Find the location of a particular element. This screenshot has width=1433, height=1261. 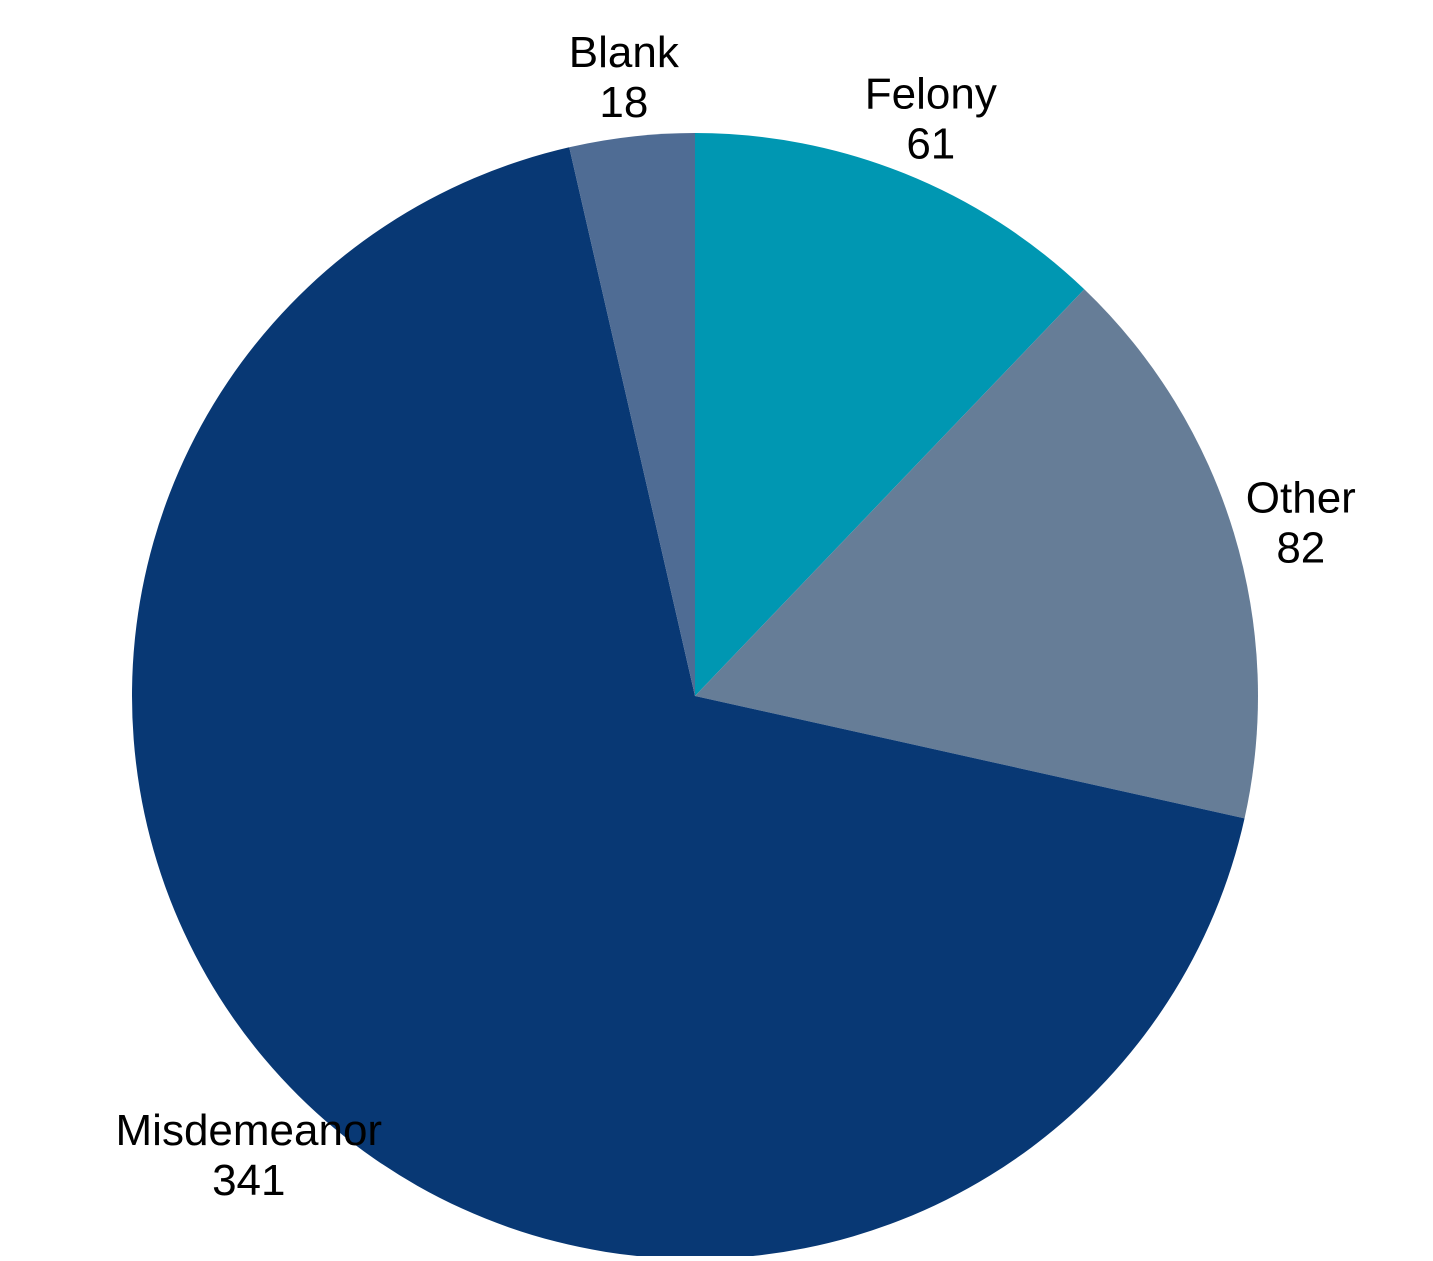

pie-slice-blank is located at coordinates (632, 414).